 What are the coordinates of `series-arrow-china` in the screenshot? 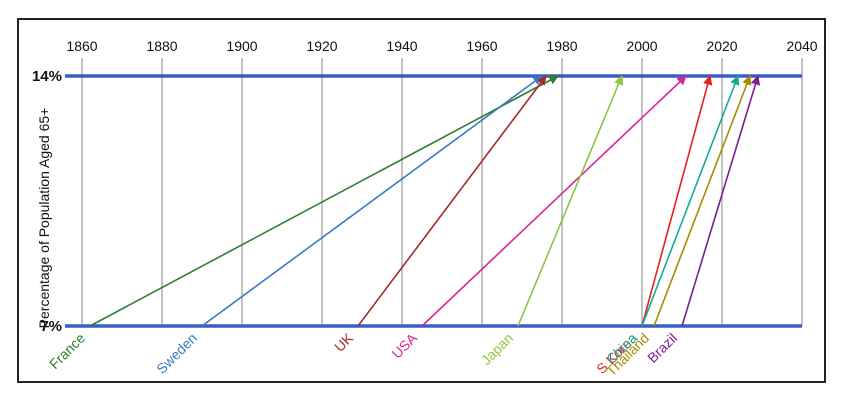 It's located at (690, 201).